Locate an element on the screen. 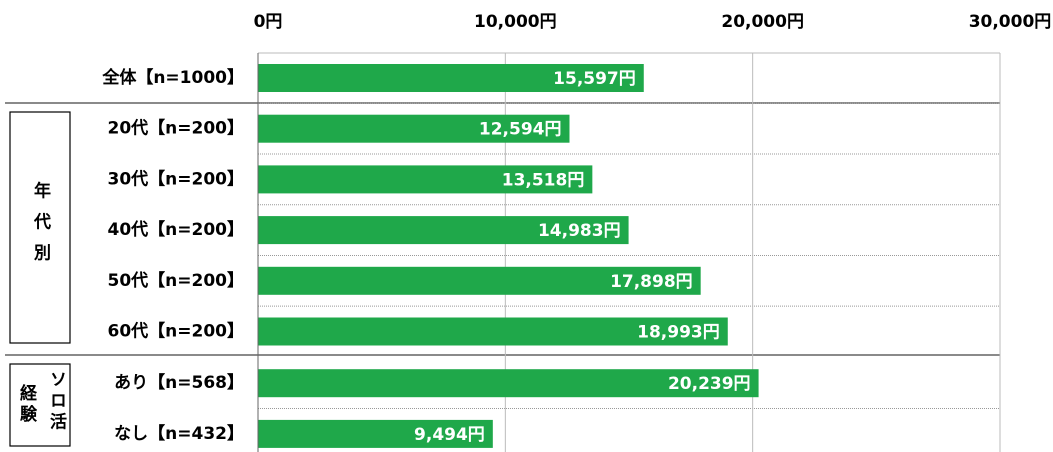 This screenshot has height=452, width=1053. value-label: 18,993円 is located at coordinates (678, 333).